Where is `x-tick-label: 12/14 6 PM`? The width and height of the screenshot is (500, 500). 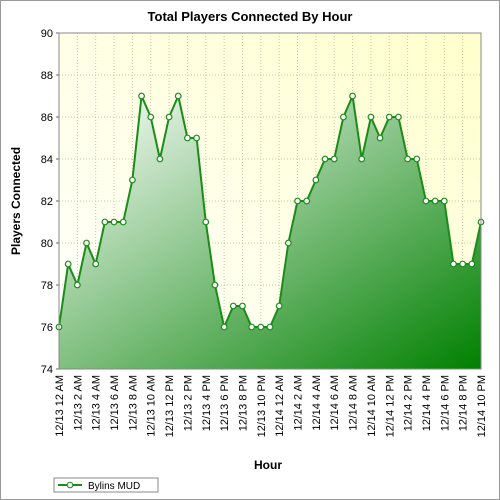 x-tick-label: 12/14 6 PM is located at coordinates (445, 403).